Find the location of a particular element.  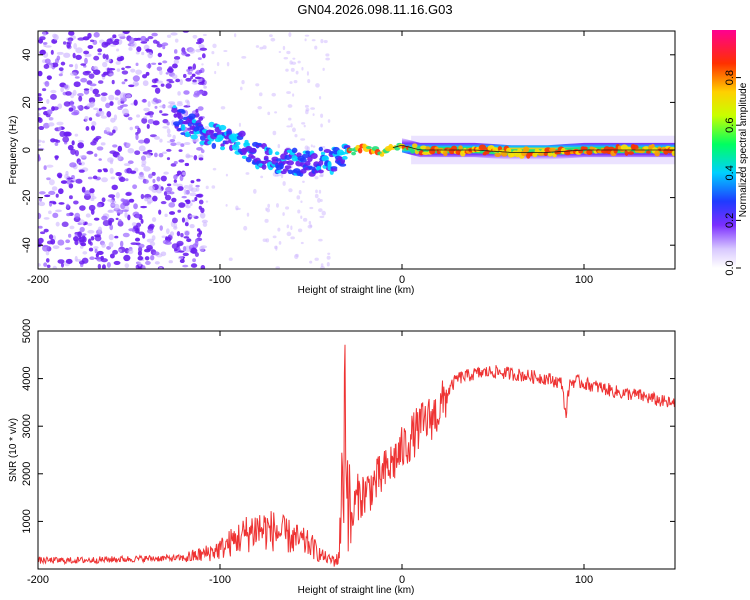

x-tick-label: -200 is located at coordinates (38, 580).